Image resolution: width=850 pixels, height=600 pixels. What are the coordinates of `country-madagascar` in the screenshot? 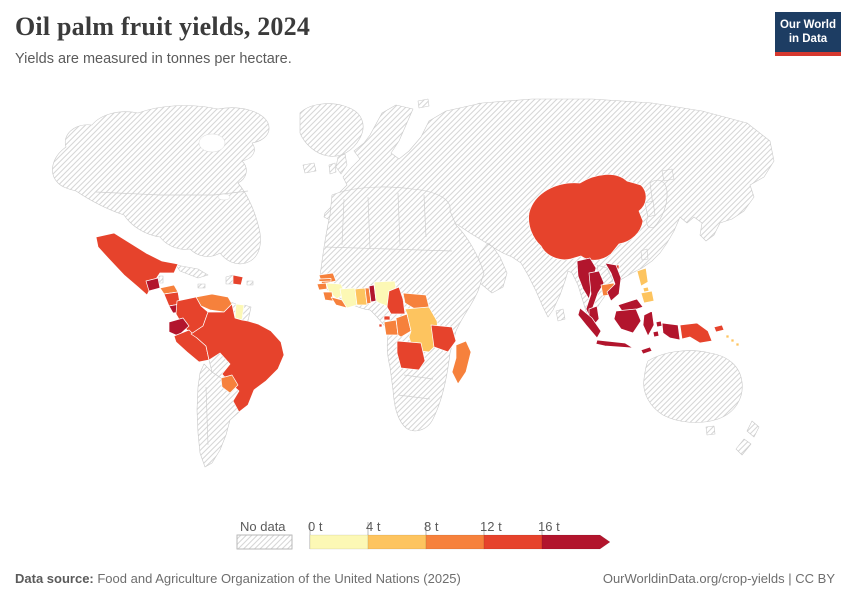 It's located at (461, 362).